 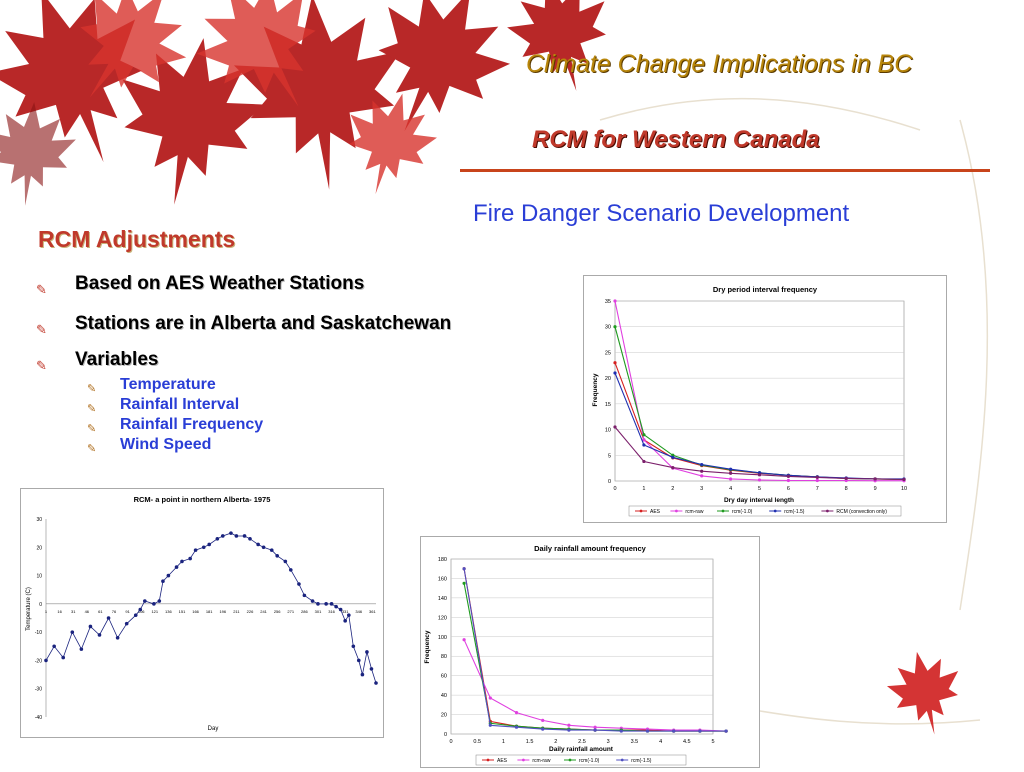 What do you see at coordinates (29, 609) in the screenshot?
I see `y-axis-label: Temperature (C)` at bounding box center [29, 609].